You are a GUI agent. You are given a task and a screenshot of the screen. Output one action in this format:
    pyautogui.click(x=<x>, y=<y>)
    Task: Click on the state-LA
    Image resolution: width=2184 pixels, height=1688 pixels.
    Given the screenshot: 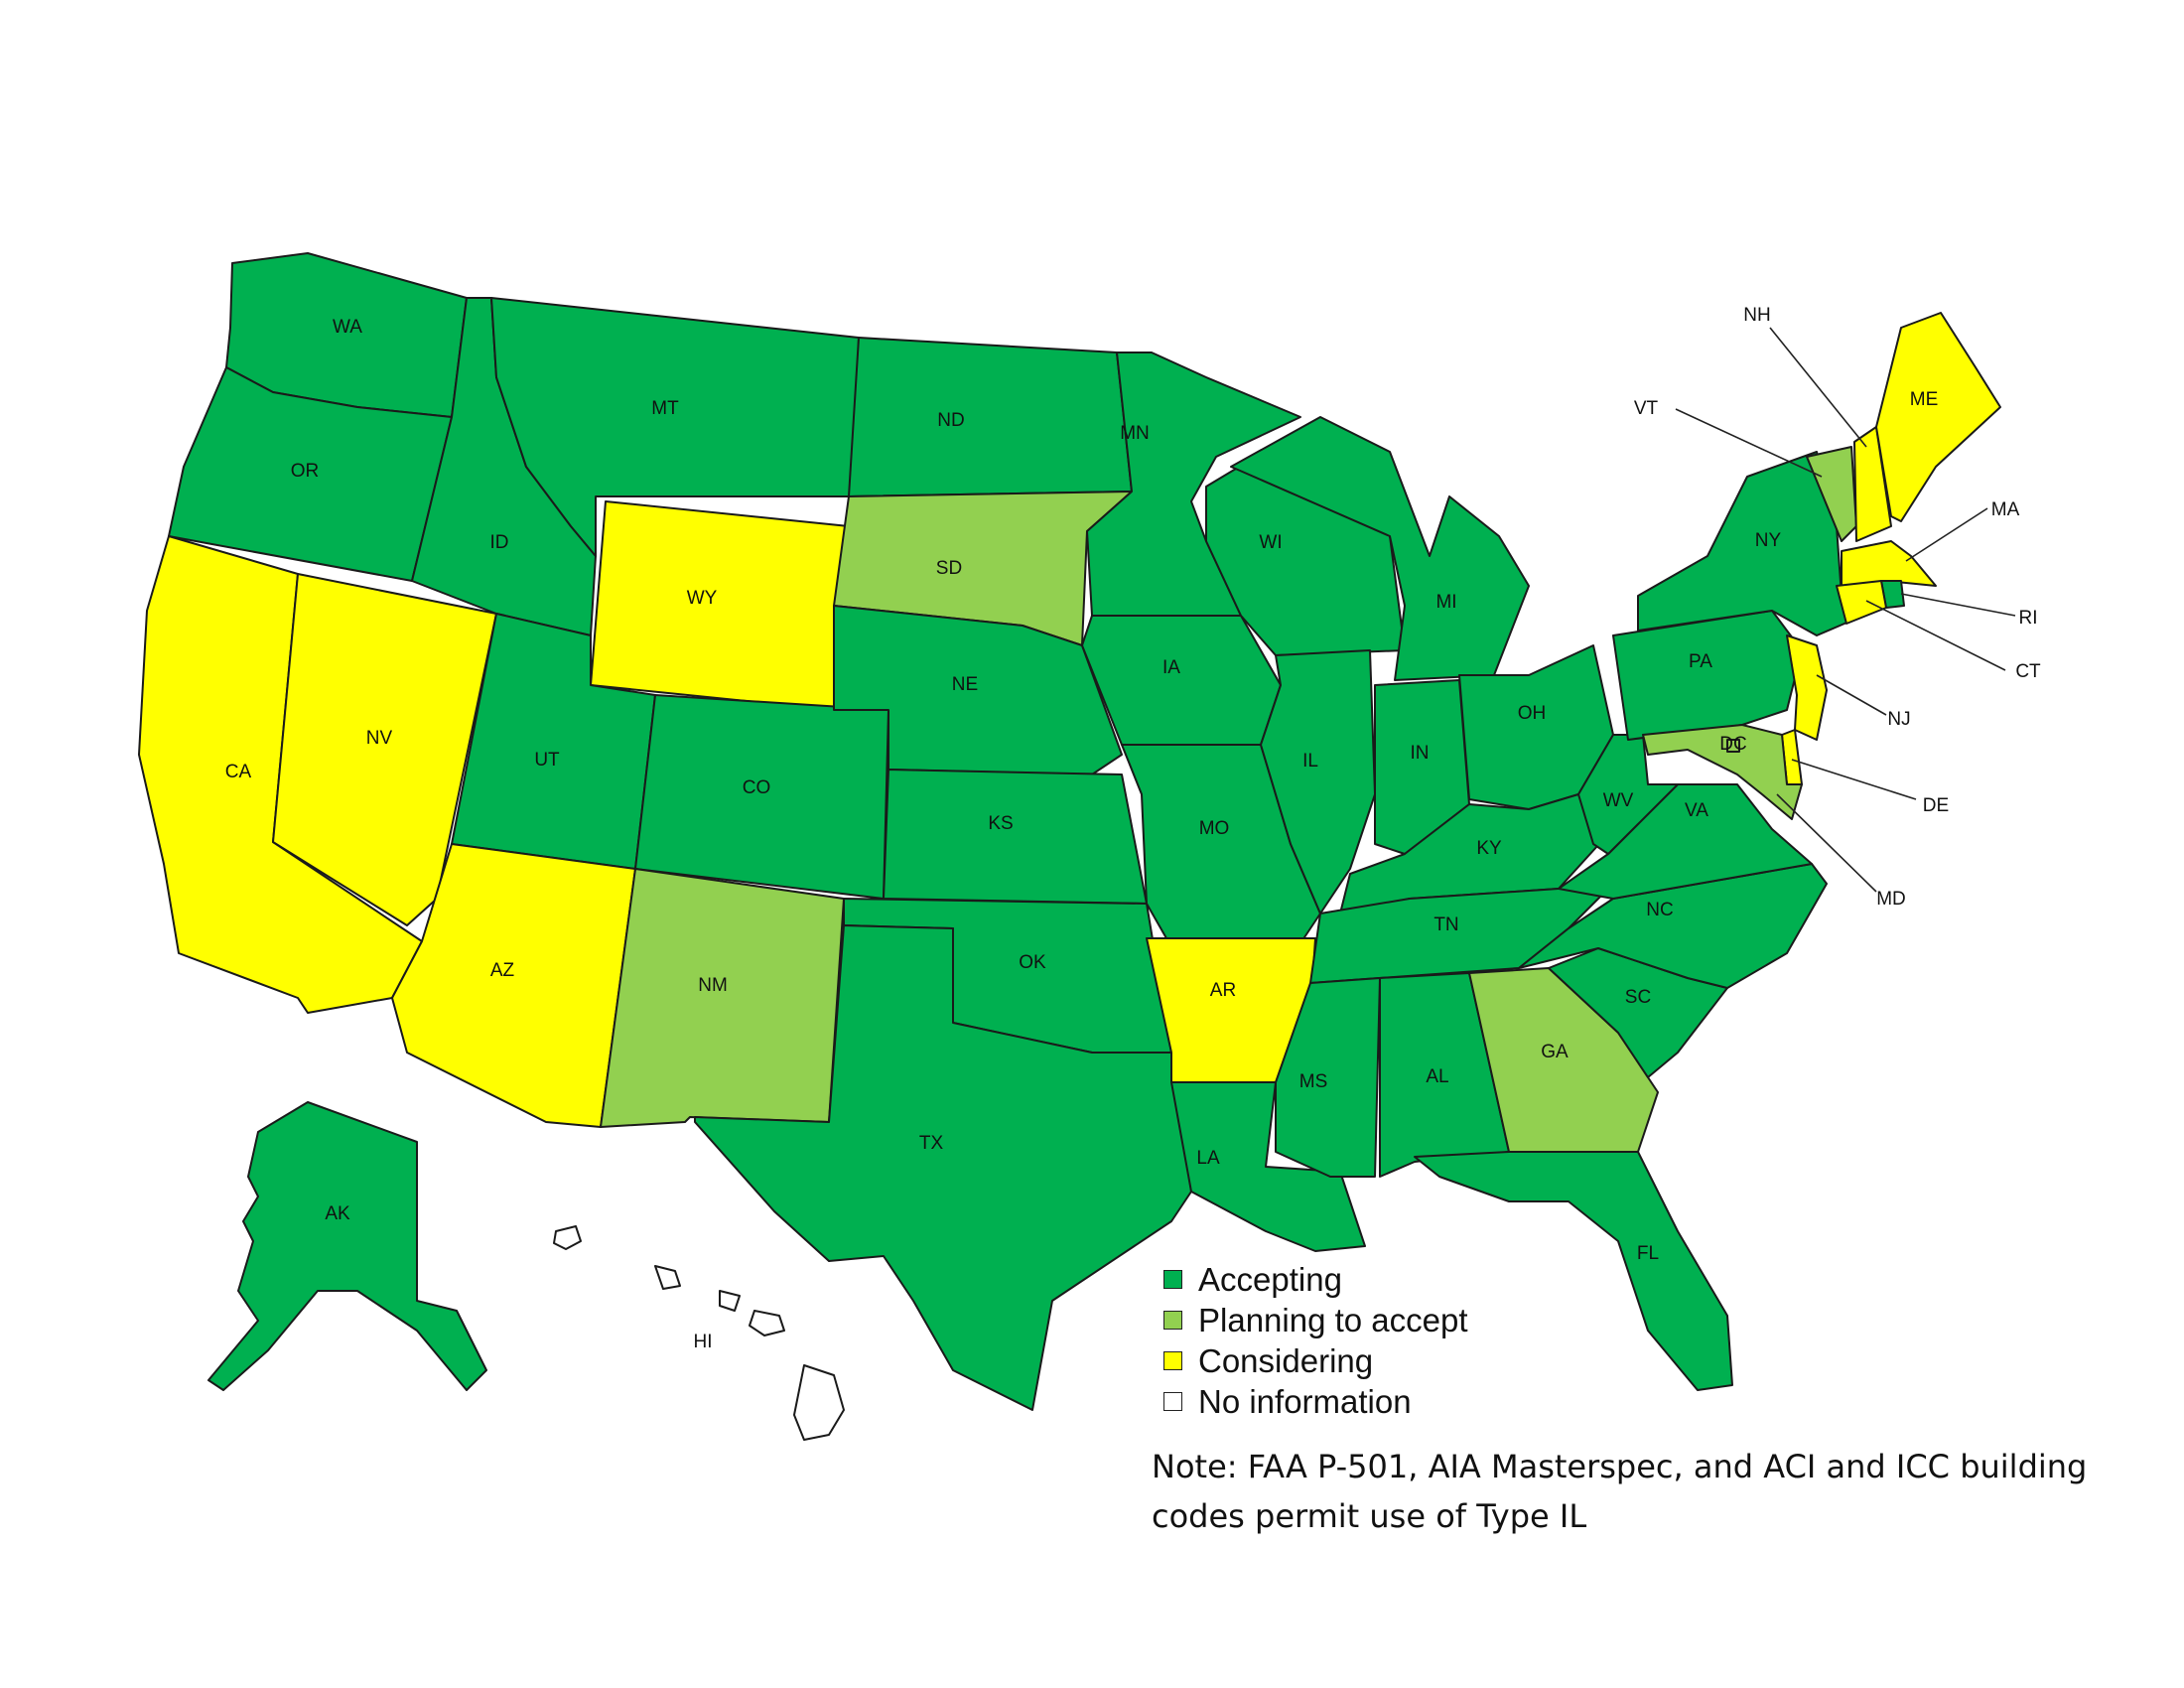 What is the action you would take?
    pyautogui.click(x=1268, y=1166)
    